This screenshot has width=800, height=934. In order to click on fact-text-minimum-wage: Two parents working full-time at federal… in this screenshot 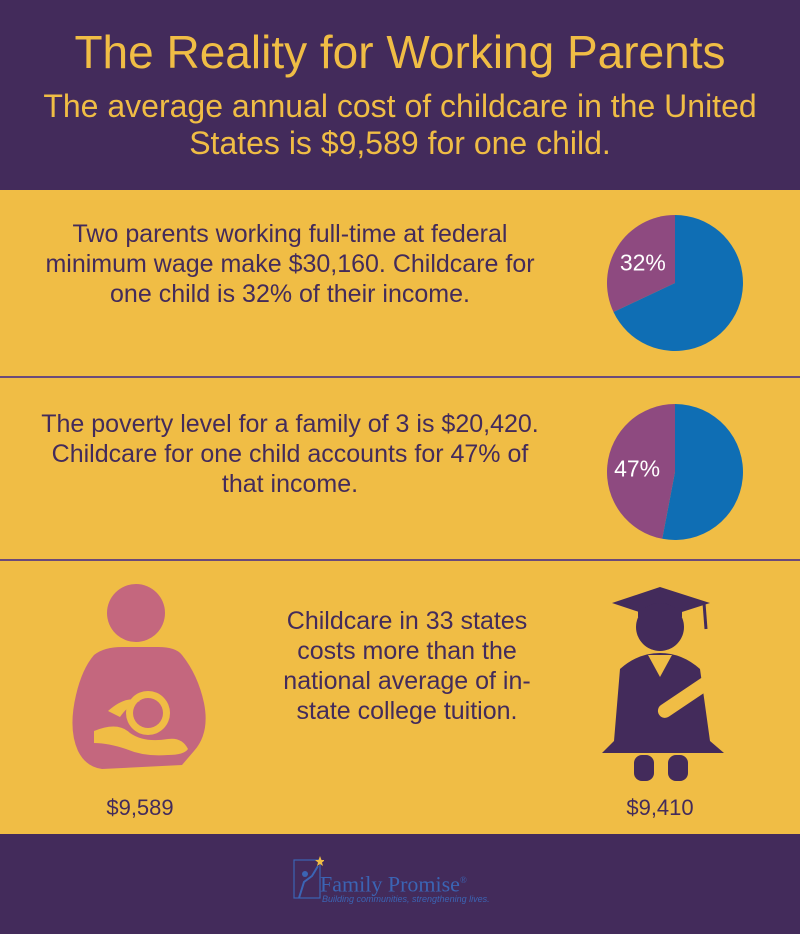, I will do `click(290, 264)`.